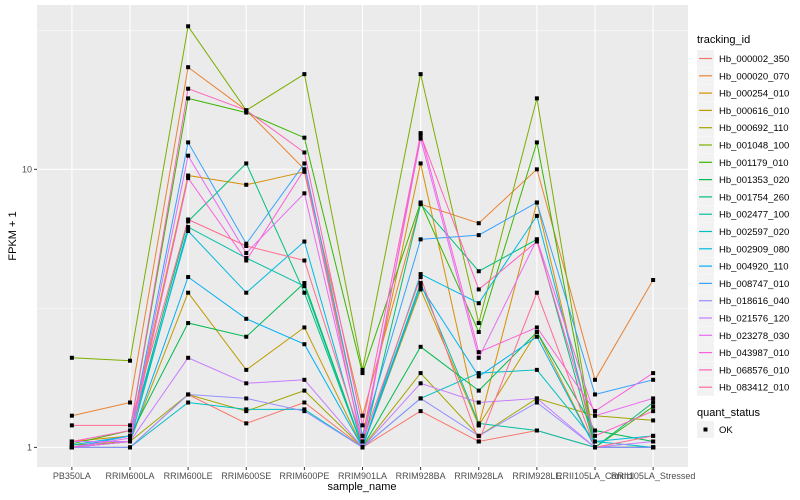 This screenshot has height=500, width=800. What do you see at coordinates (29, 447) in the screenshot?
I see `y-tick-label: 1` at bounding box center [29, 447].